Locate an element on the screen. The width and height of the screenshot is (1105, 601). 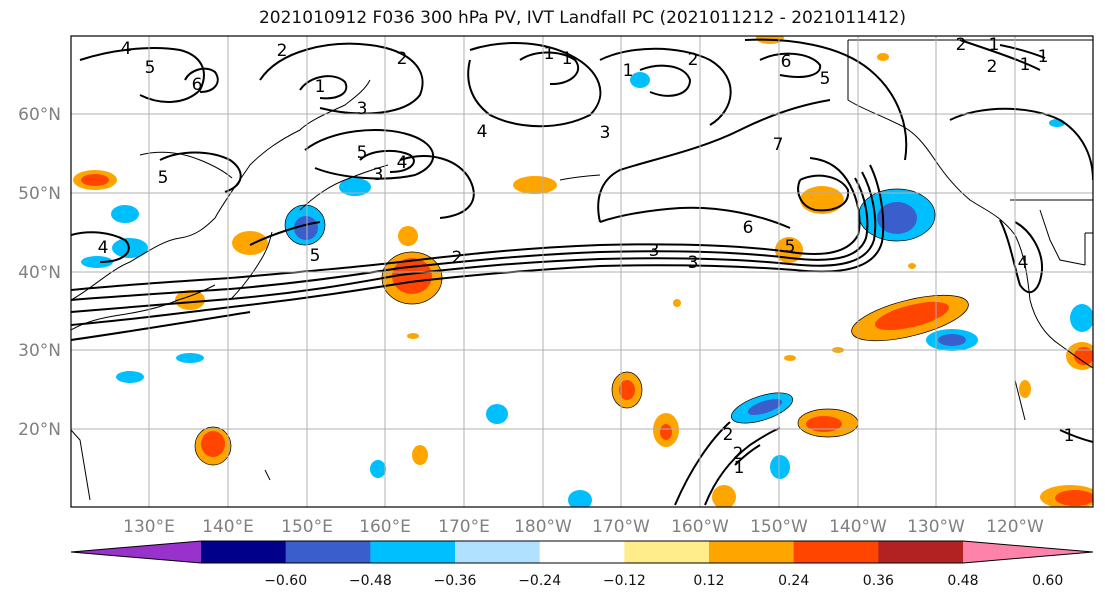
lat-label: 60°N is located at coordinates (39, 115).